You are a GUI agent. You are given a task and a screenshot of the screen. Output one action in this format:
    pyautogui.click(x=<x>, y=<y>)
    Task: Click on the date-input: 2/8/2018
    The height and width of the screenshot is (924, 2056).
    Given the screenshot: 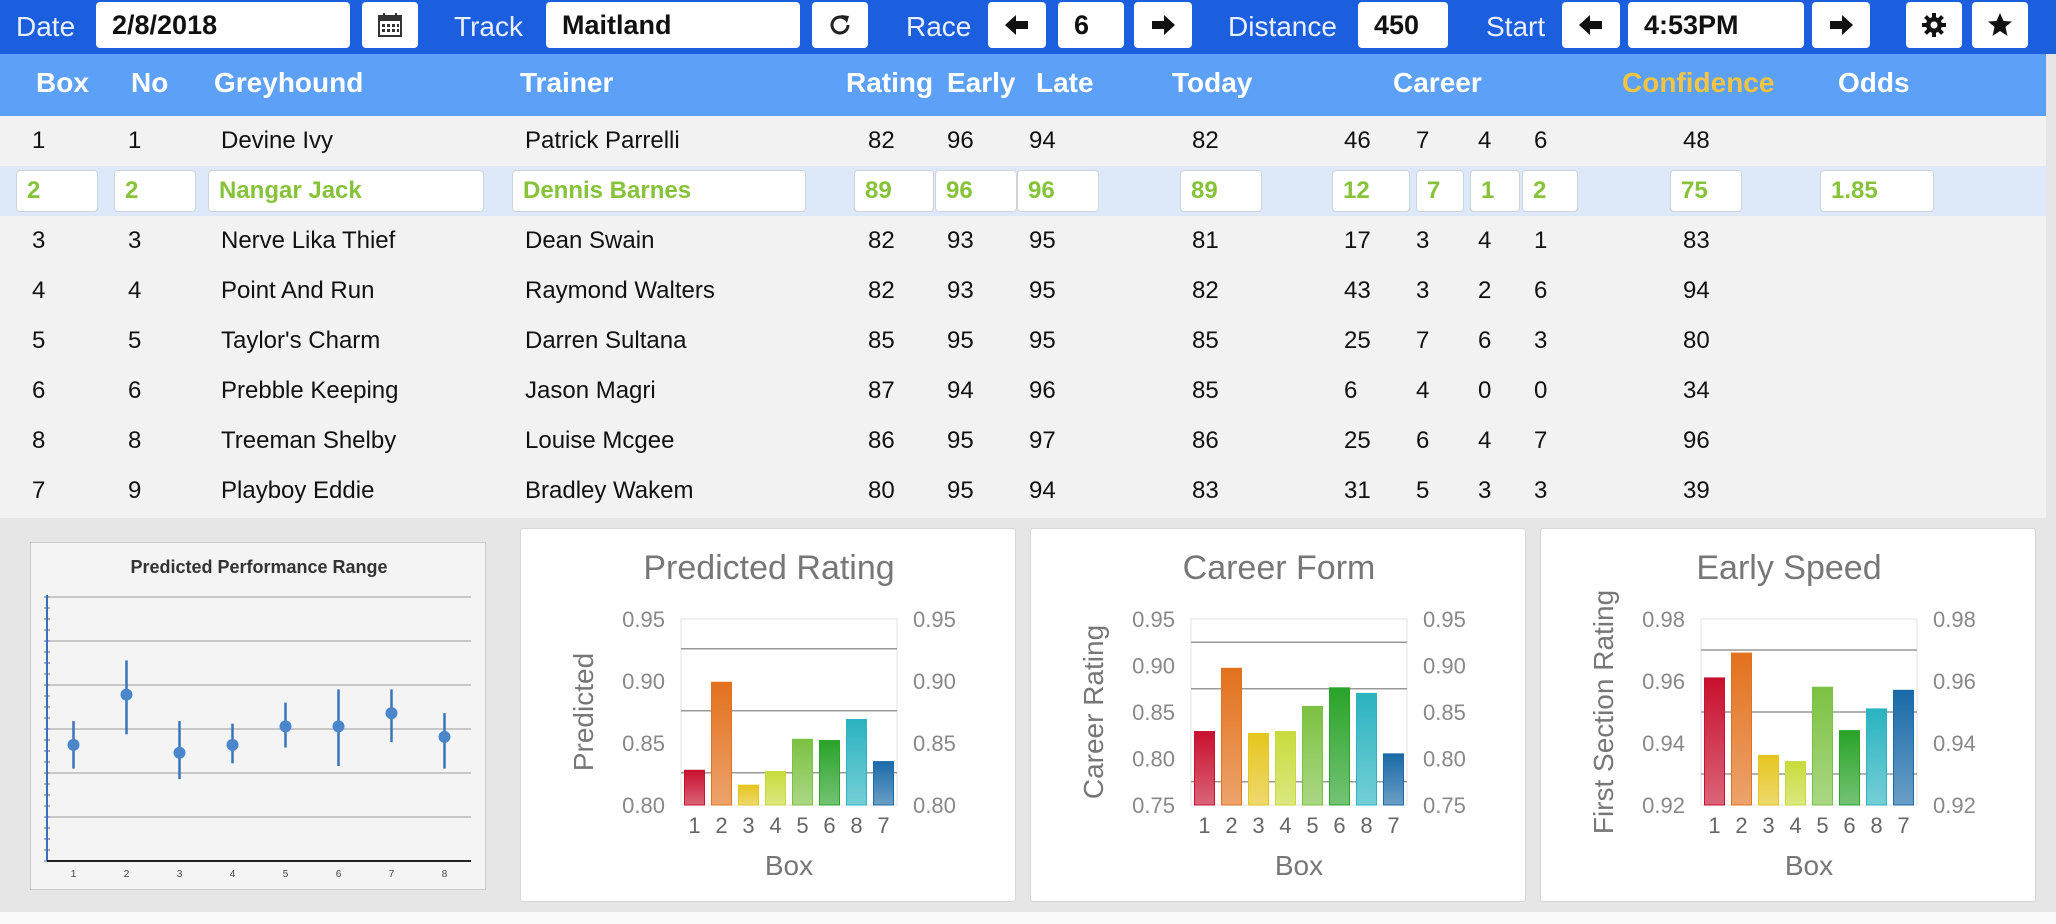 What is the action you would take?
    pyautogui.click(x=223, y=25)
    